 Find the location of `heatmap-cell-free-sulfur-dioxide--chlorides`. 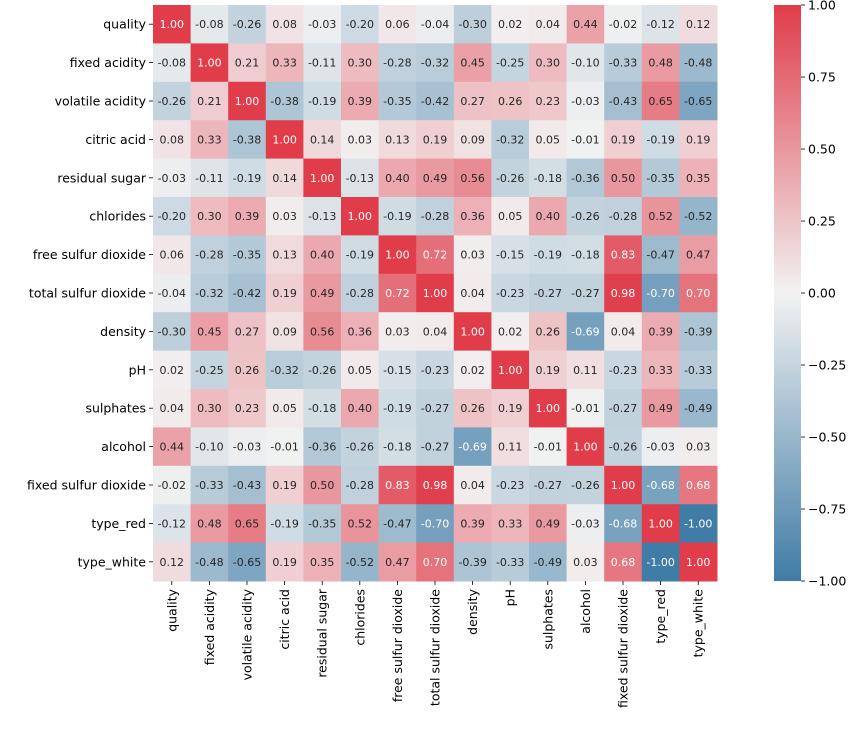

heatmap-cell-free-sulfur-dioxide--chlorides is located at coordinates (360, 255).